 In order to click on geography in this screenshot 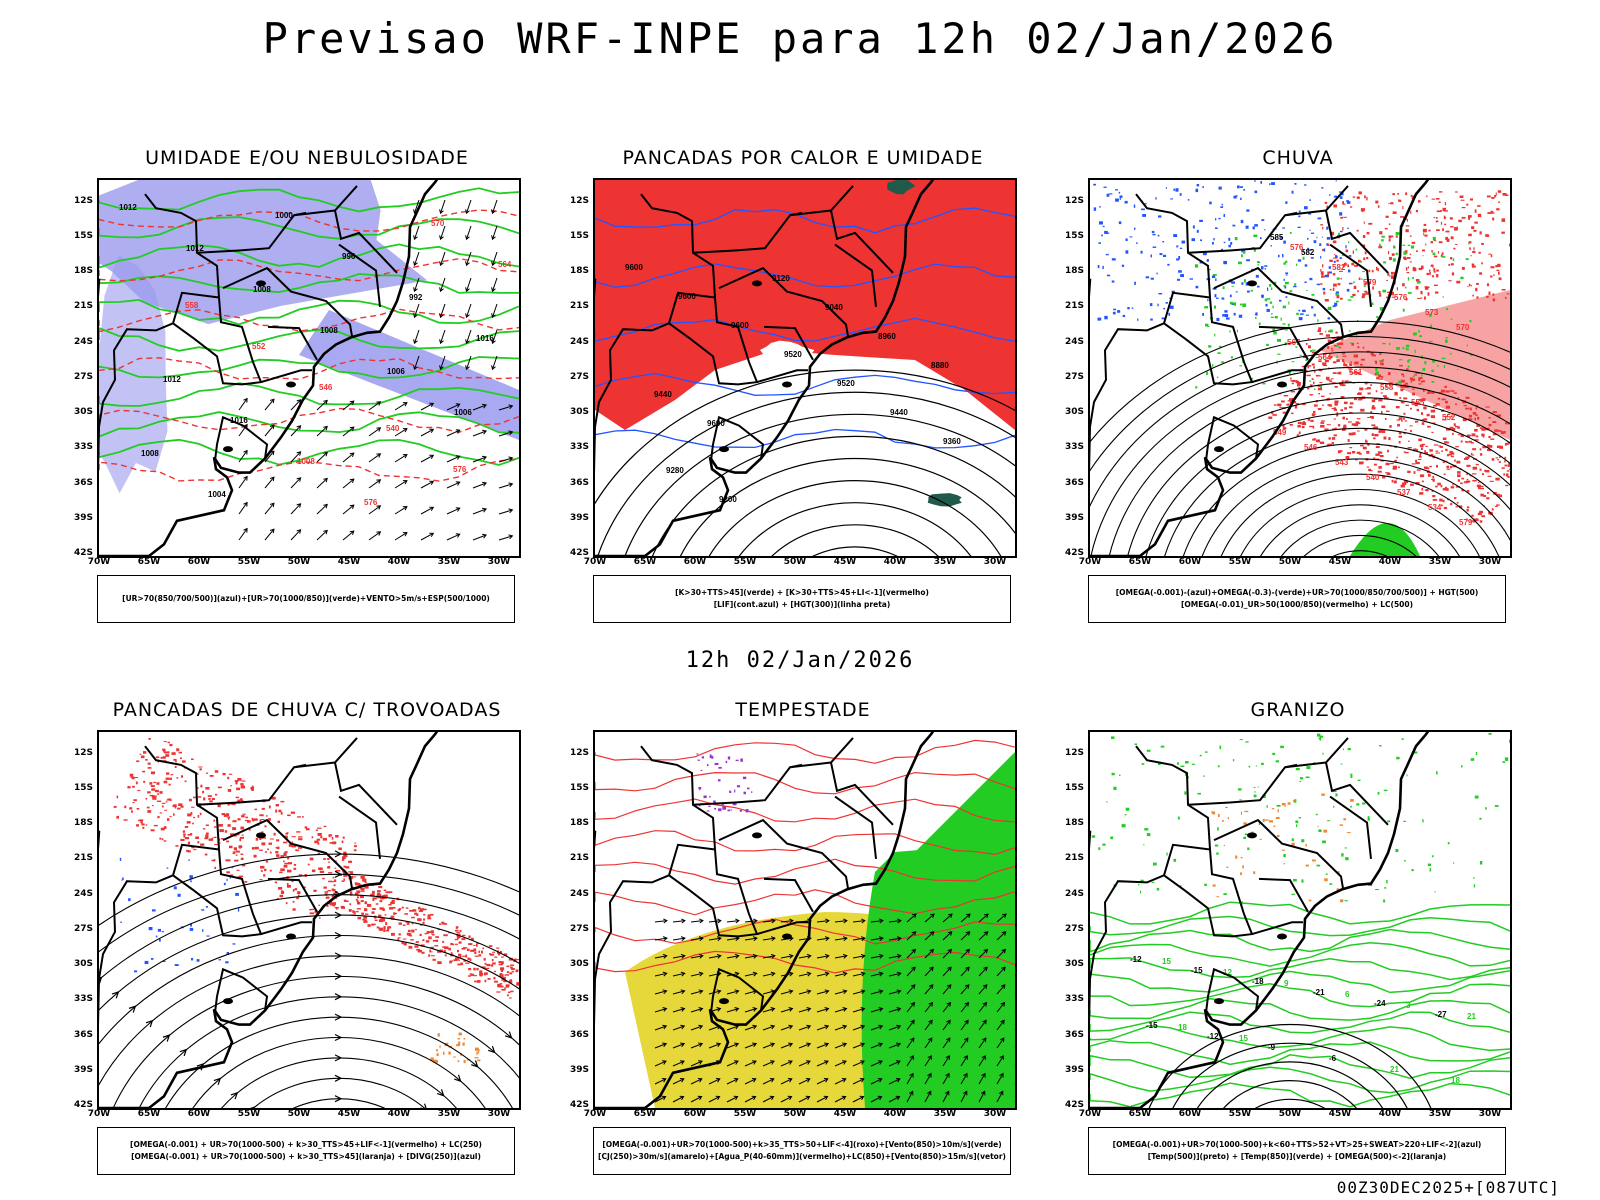, I will do `click(765, 920)`.